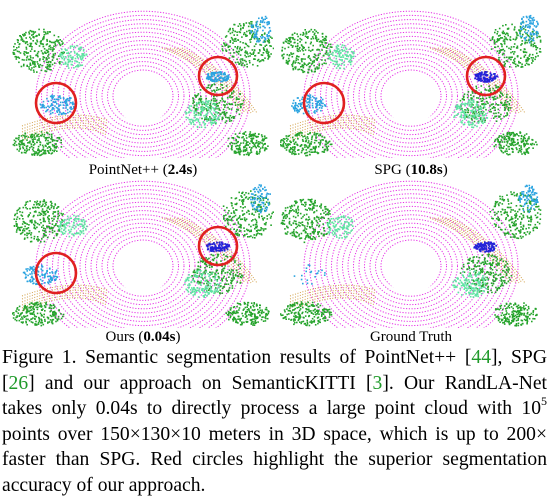  What do you see at coordinates (411, 170) in the screenshot?
I see `spg-label: SPG (10.8s)` at bounding box center [411, 170].